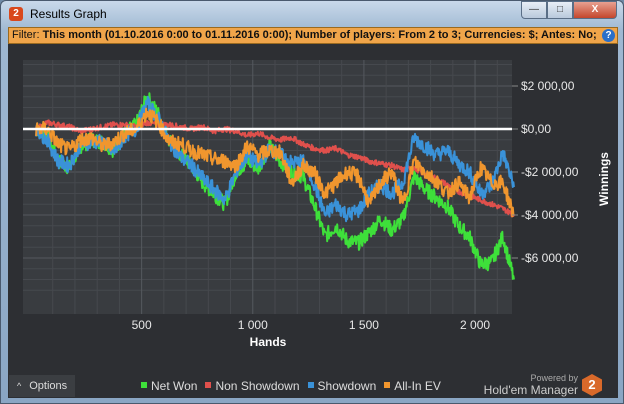  Describe the element at coordinates (560, 10) in the screenshot. I see `maximize-button: □` at that location.